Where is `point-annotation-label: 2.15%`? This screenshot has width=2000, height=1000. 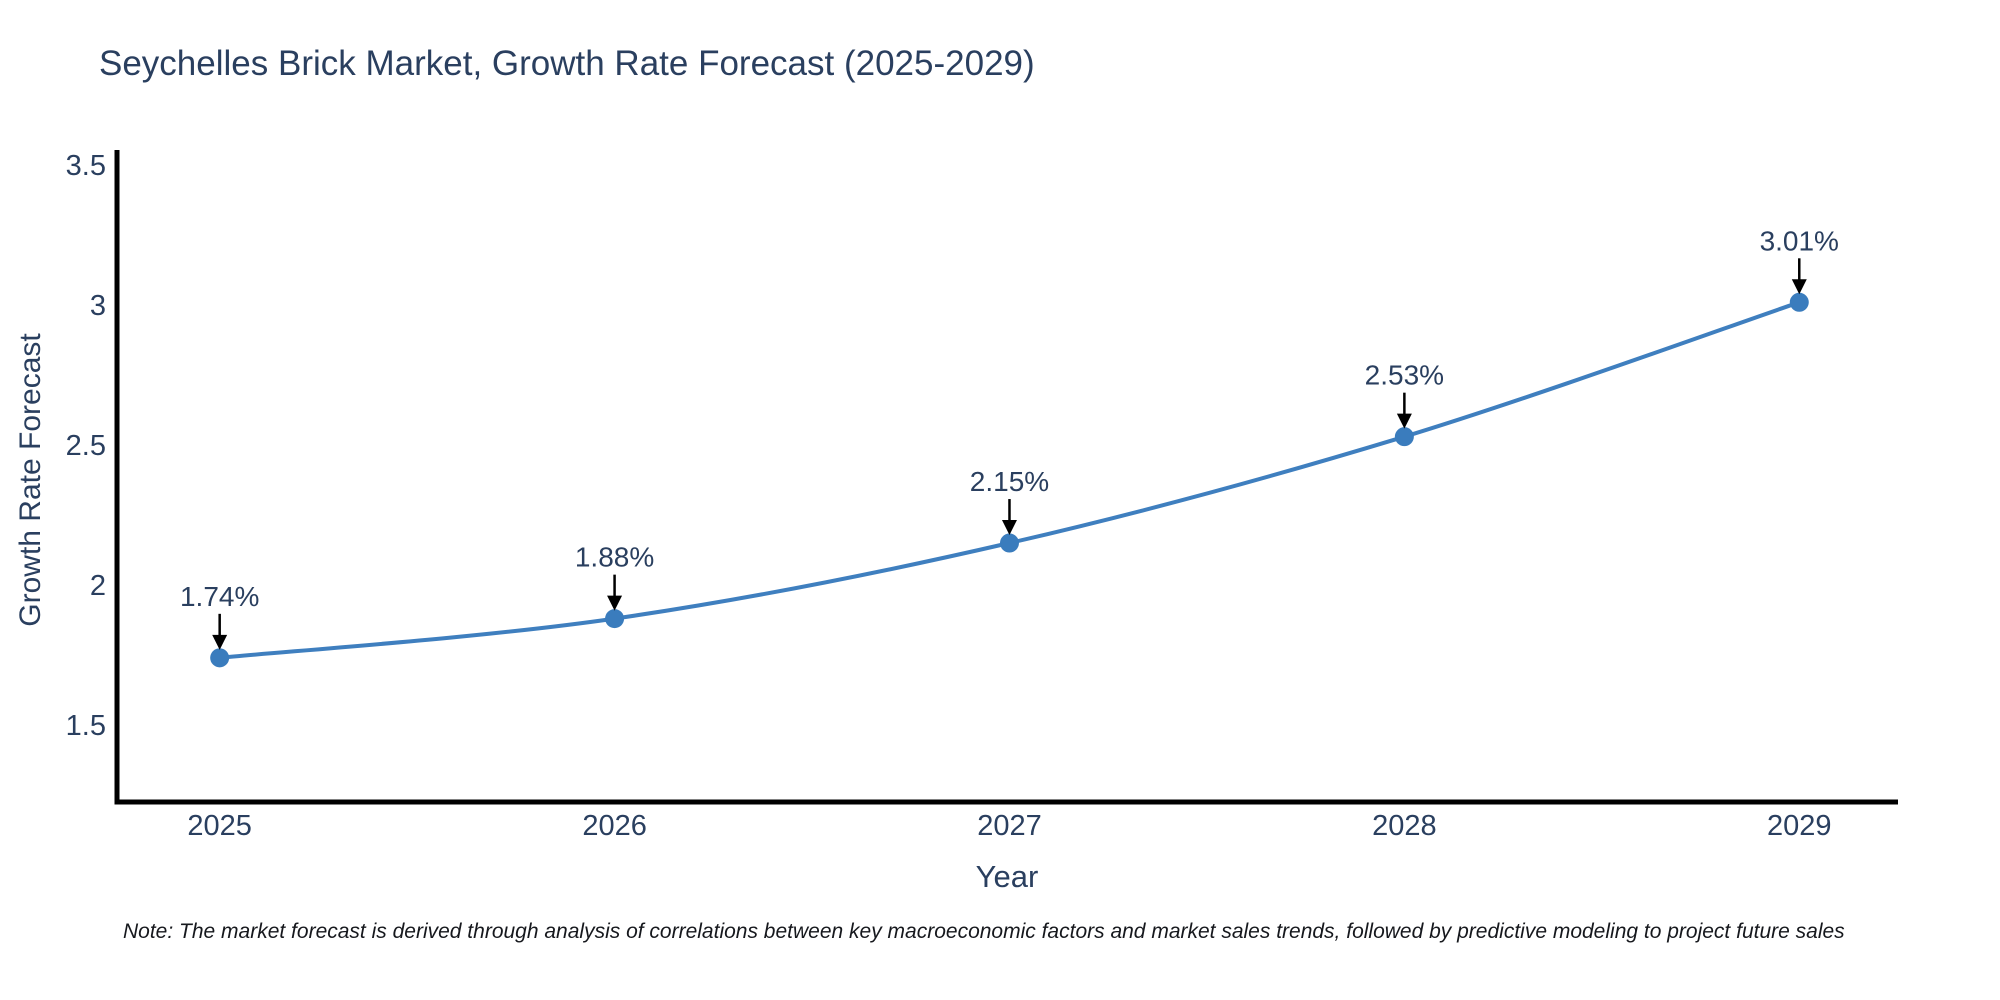
point-annotation-label: 2.15% is located at coordinates (1009, 481).